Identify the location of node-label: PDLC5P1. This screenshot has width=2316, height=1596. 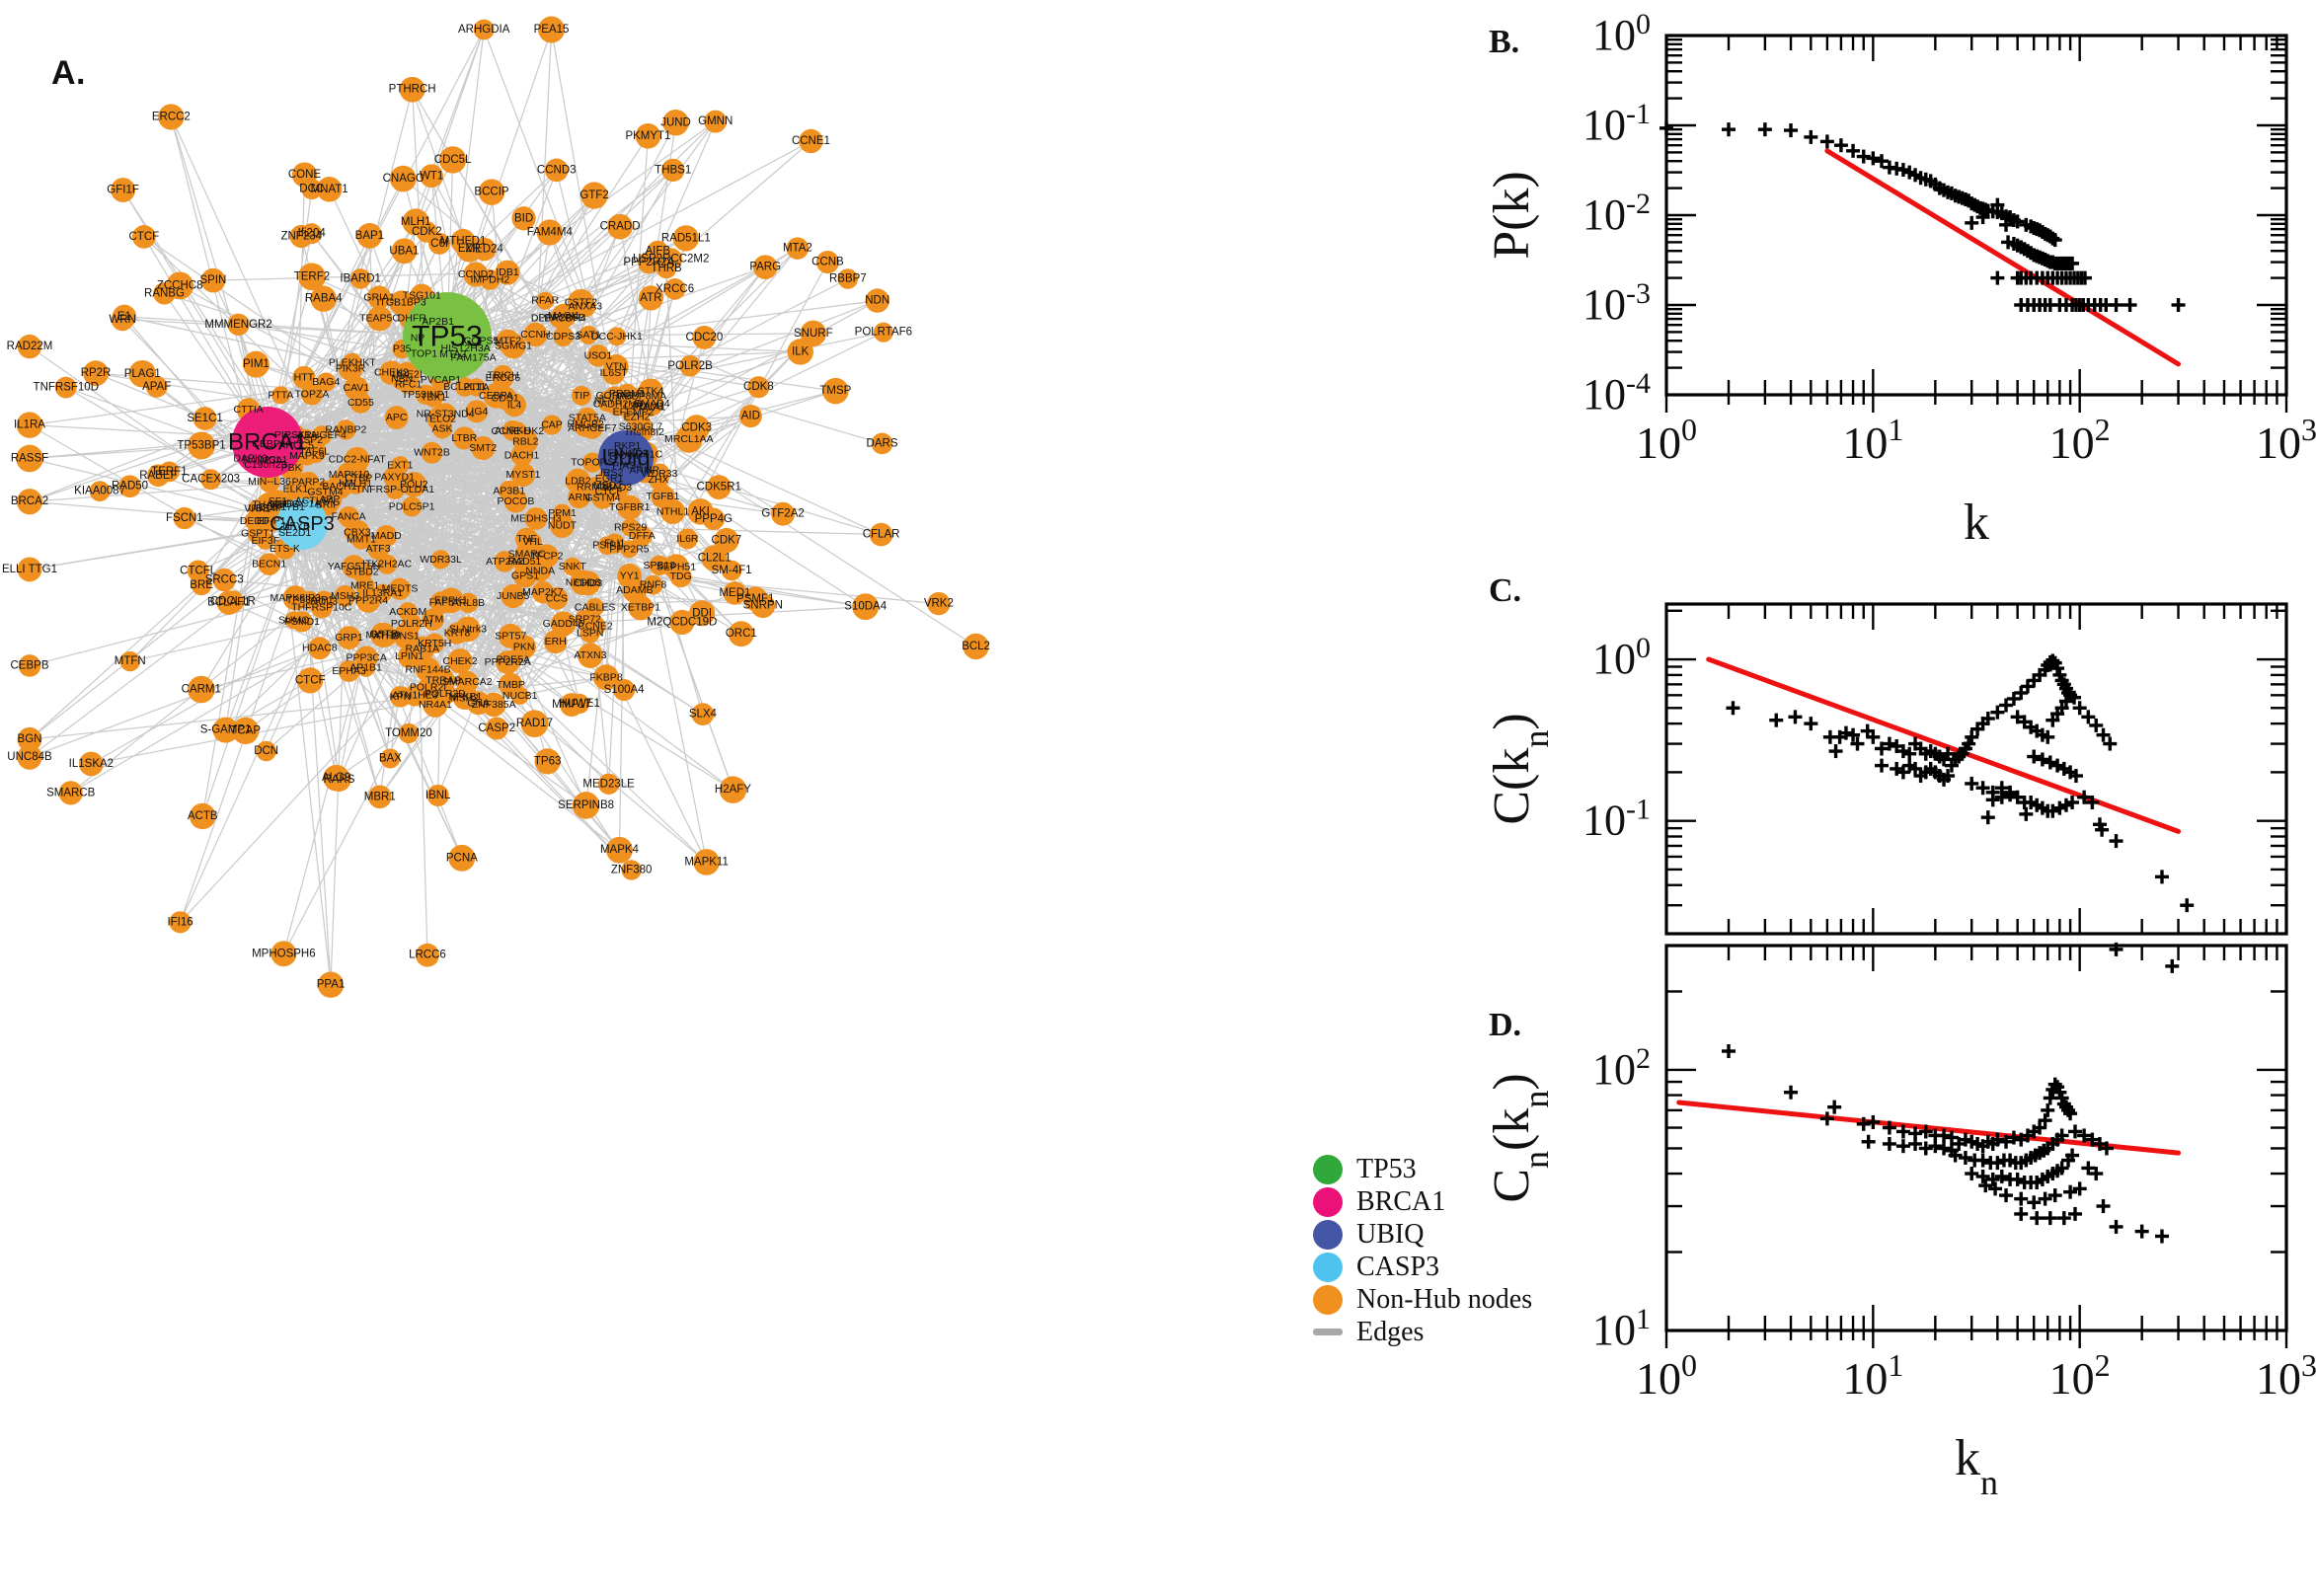
(412, 506).